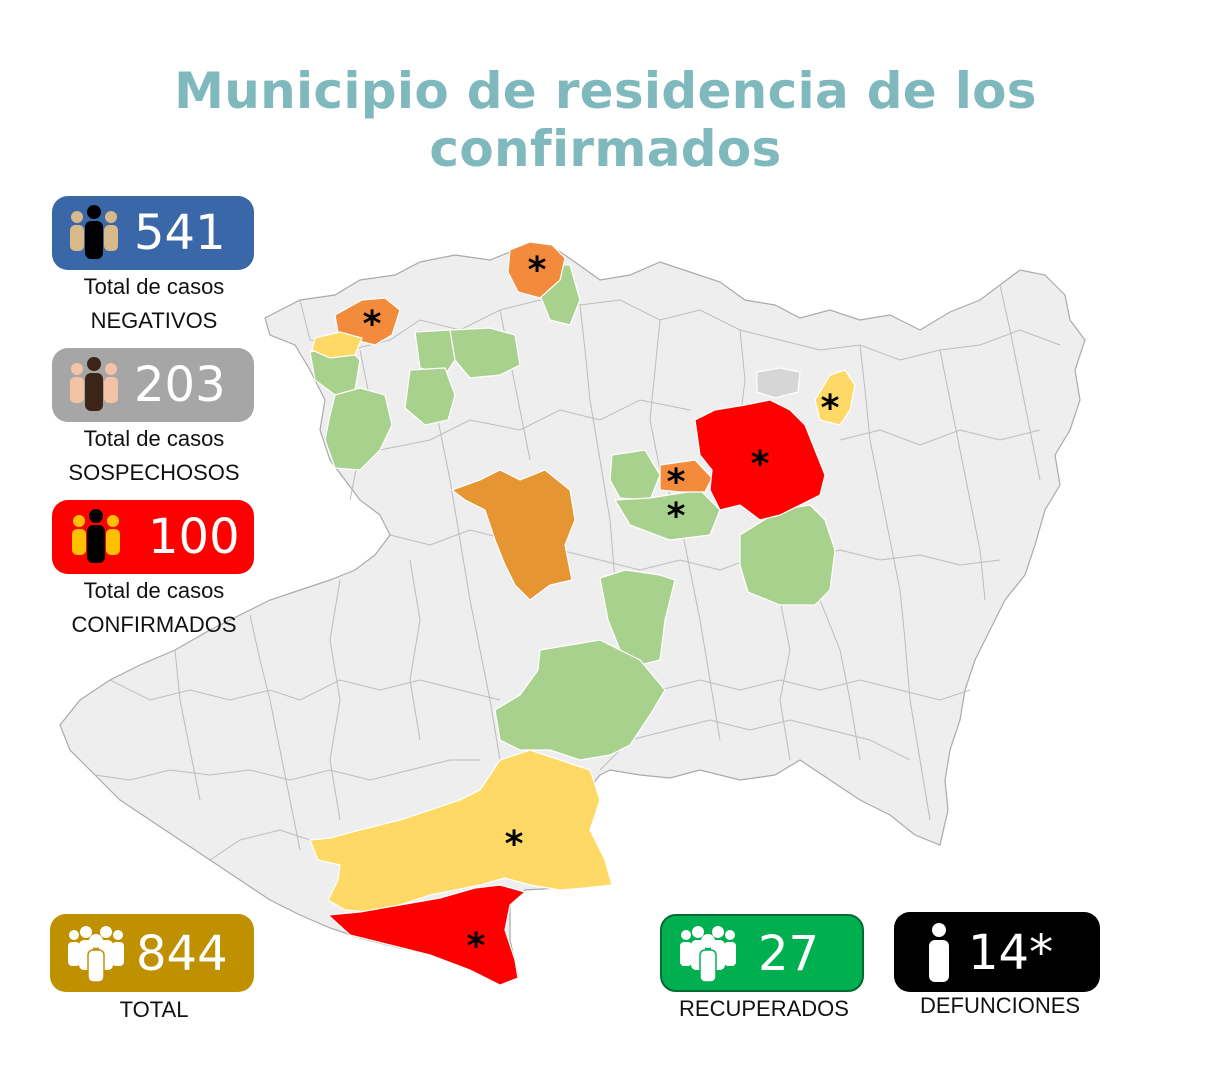 This screenshot has width=1211, height=1080. What do you see at coordinates (194, 537) in the screenshot?
I see `confirmados-count: 100` at bounding box center [194, 537].